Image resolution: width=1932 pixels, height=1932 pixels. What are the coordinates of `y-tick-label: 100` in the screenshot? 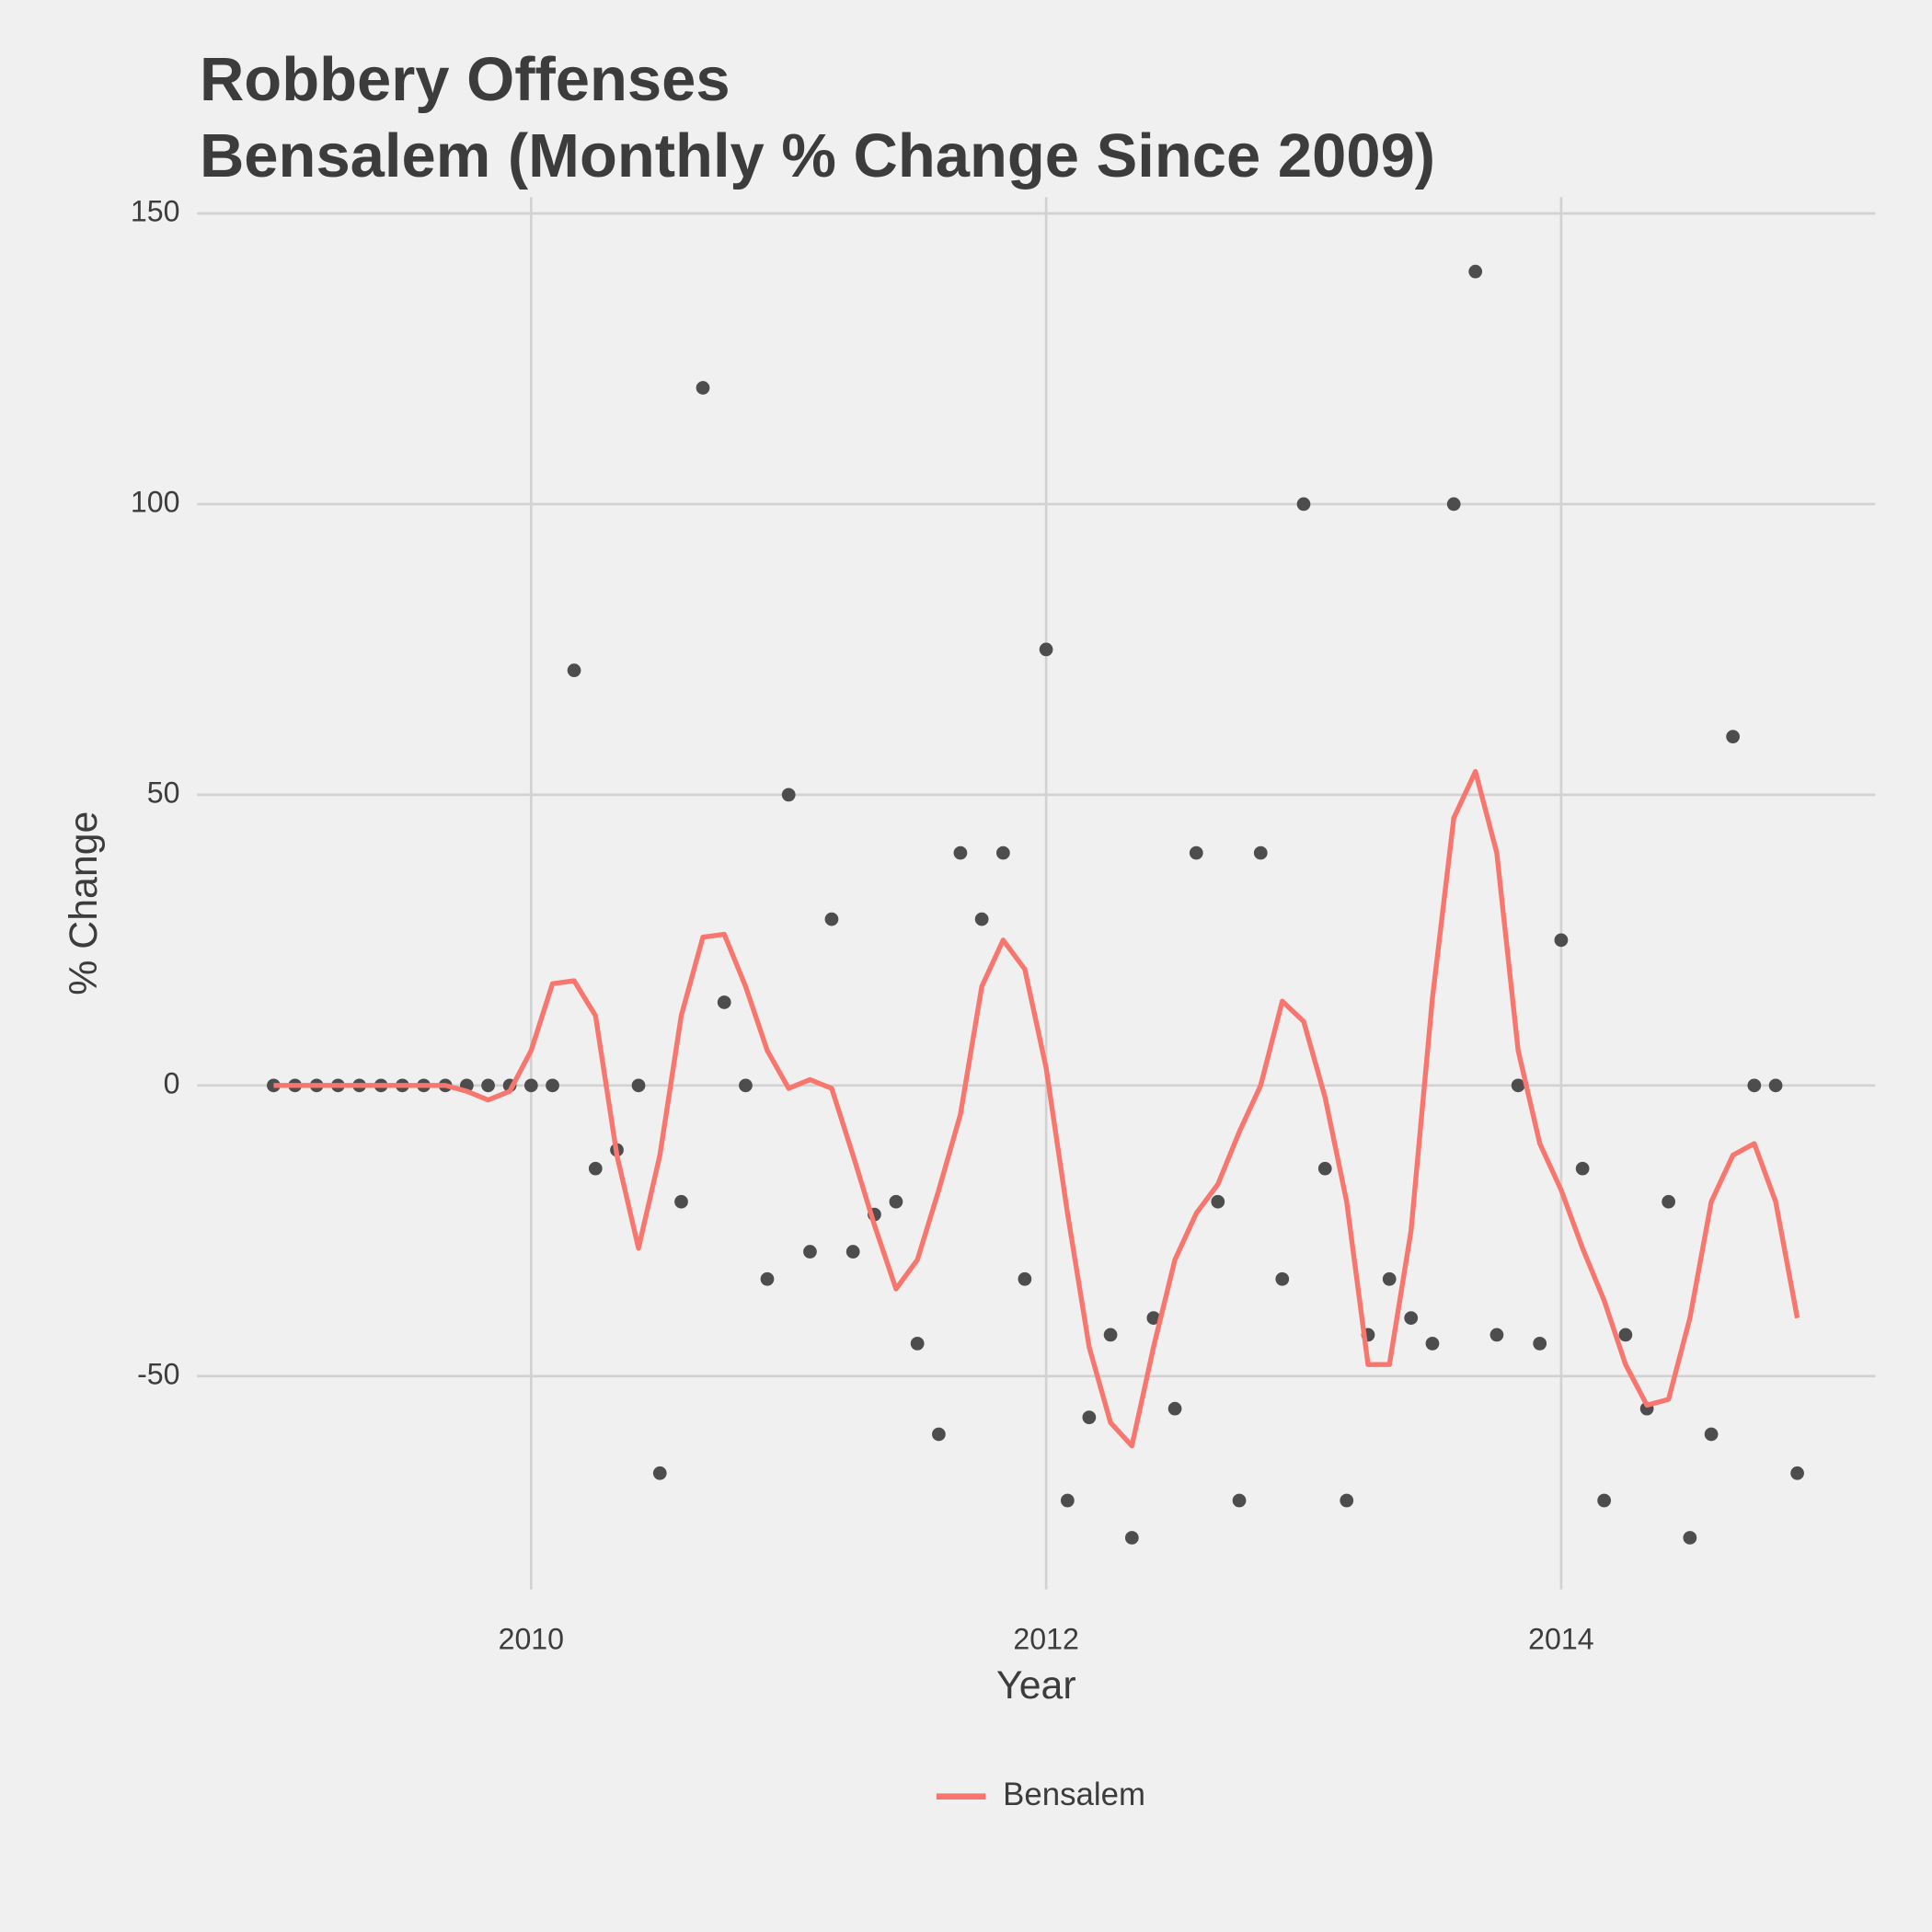 It's located at (155, 501).